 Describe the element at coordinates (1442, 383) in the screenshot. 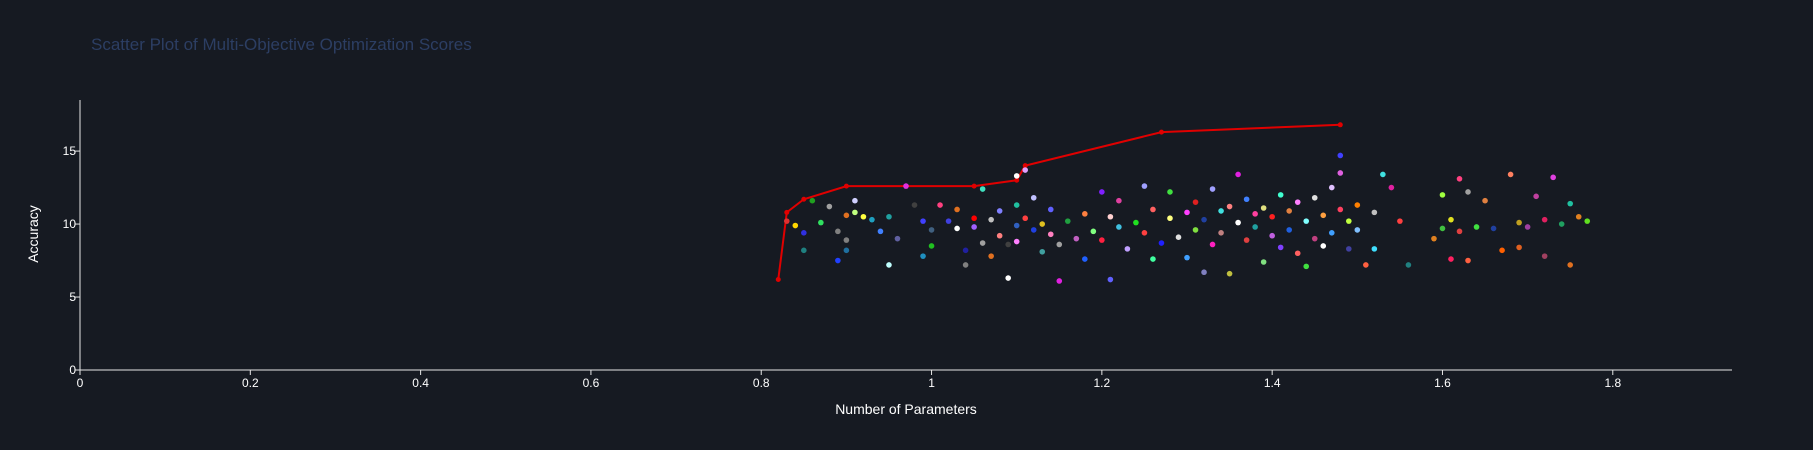

I see `x-tick-label: 1.6` at that location.